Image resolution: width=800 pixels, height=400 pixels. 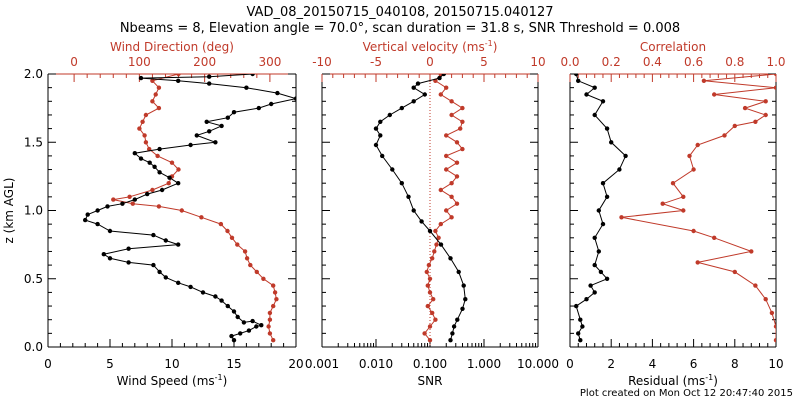 I want to click on x-top-tick-label: 100, so click(x=139, y=62).